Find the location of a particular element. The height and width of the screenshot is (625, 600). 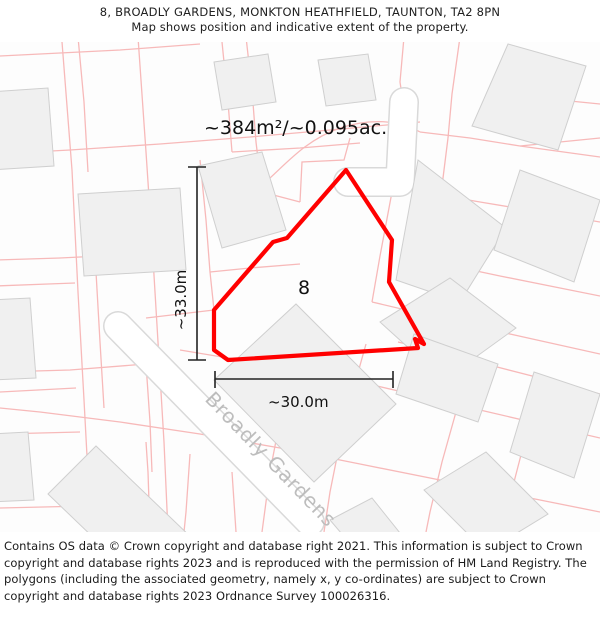

road-fill-north is located at coordinates (376, 142).